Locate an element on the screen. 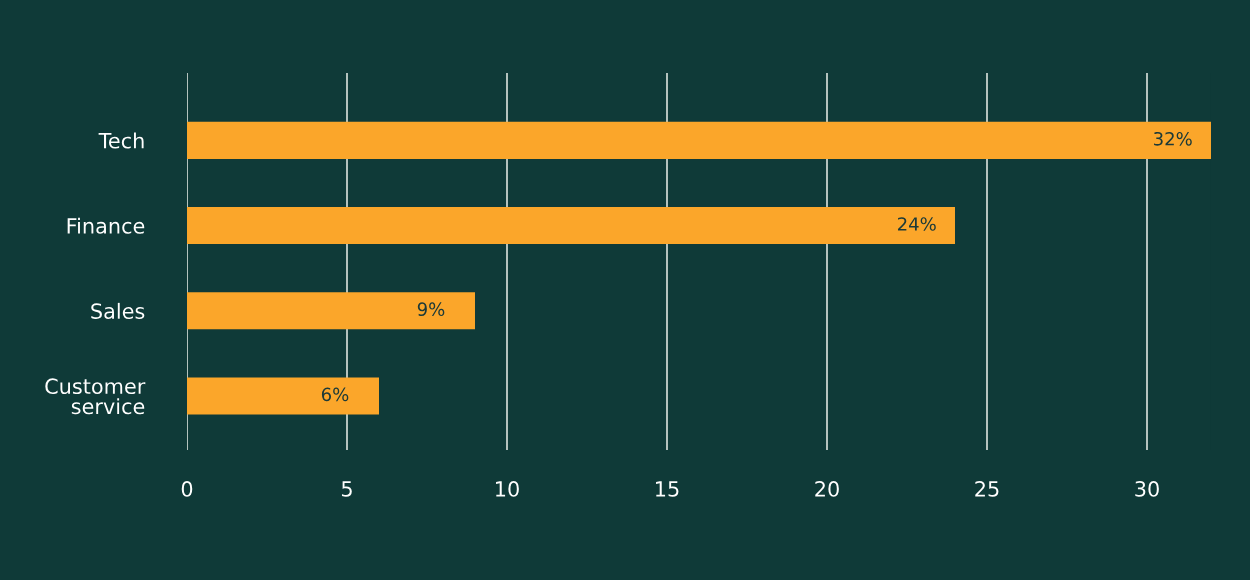 Image resolution: width=1250 pixels, height=580 pixels. x-tick-label: 15 is located at coordinates (667, 489).